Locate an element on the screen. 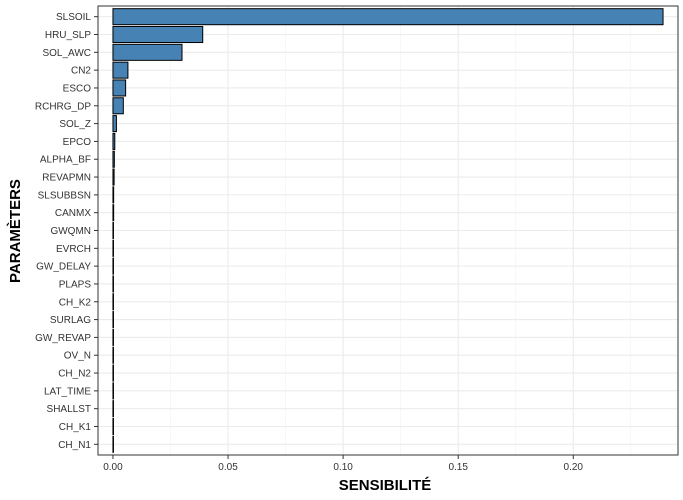  y-tick-label: REVAPMN is located at coordinates (66, 178).